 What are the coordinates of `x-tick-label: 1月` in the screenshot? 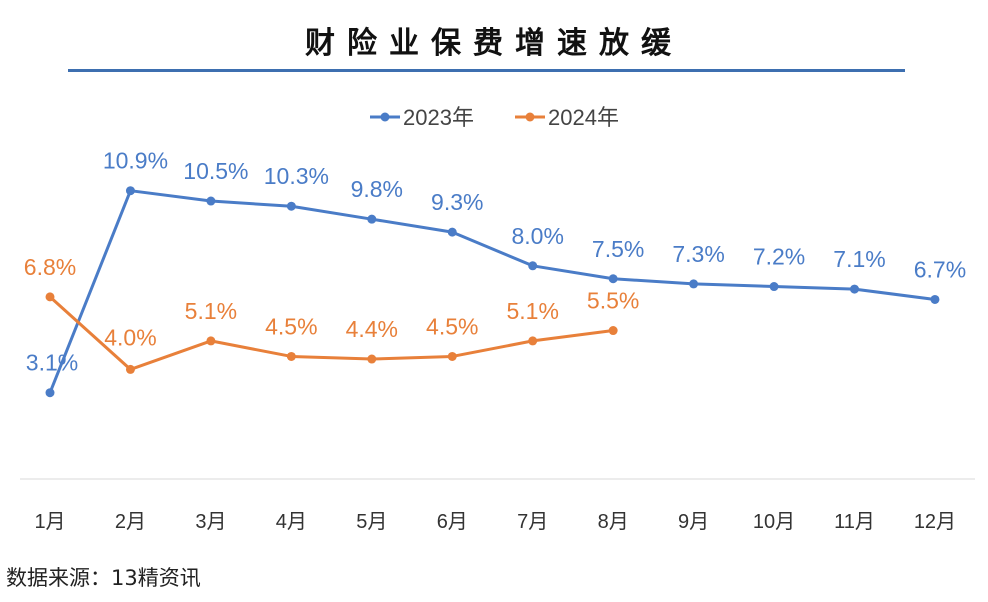 It's located at (49, 522).